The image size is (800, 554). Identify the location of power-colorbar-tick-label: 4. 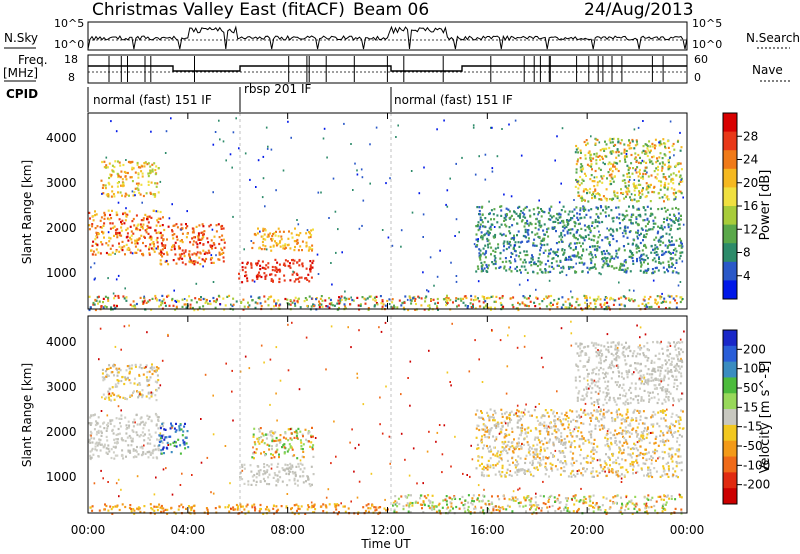
(747, 276).